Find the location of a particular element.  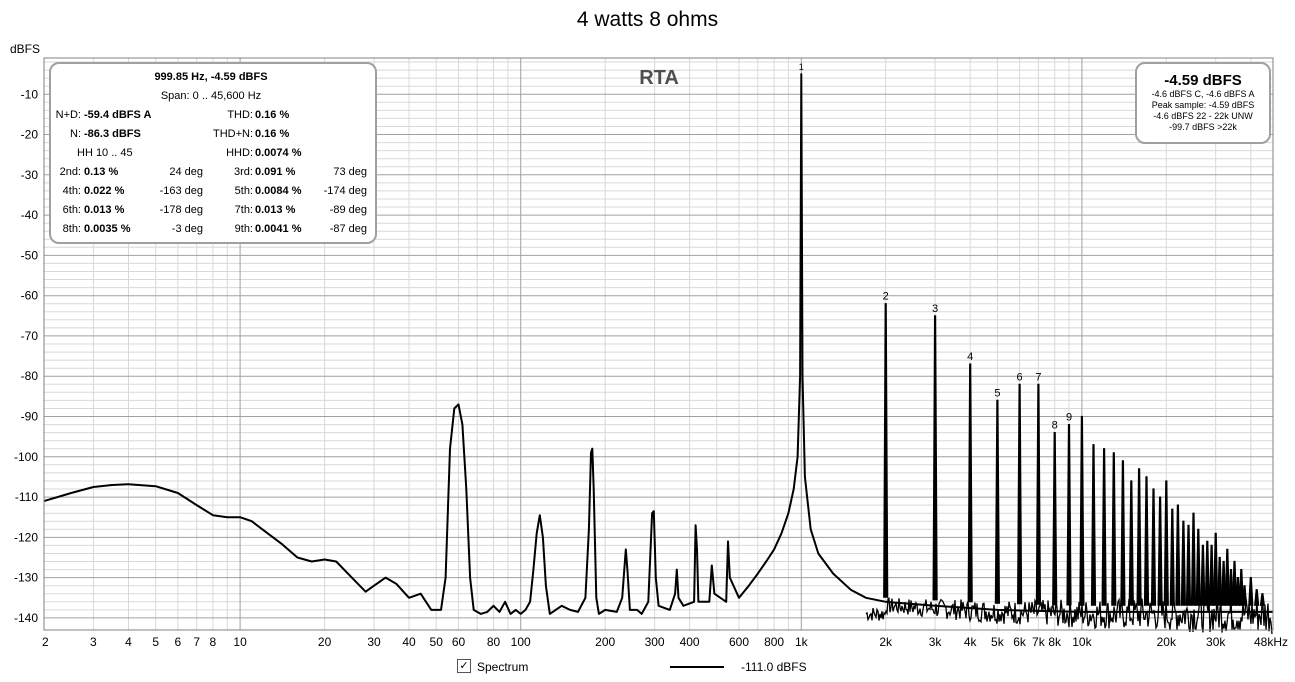

peak-weighted-readout: -4.6 dBFS C, -4.6 dBFS A is located at coordinates (1203, 94).